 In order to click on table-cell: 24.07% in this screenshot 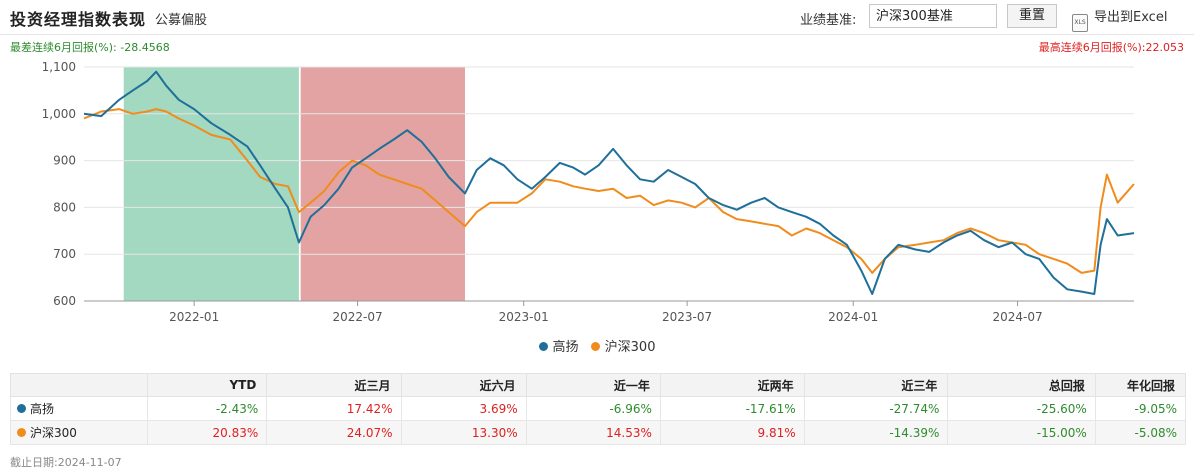, I will do `click(334, 432)`.